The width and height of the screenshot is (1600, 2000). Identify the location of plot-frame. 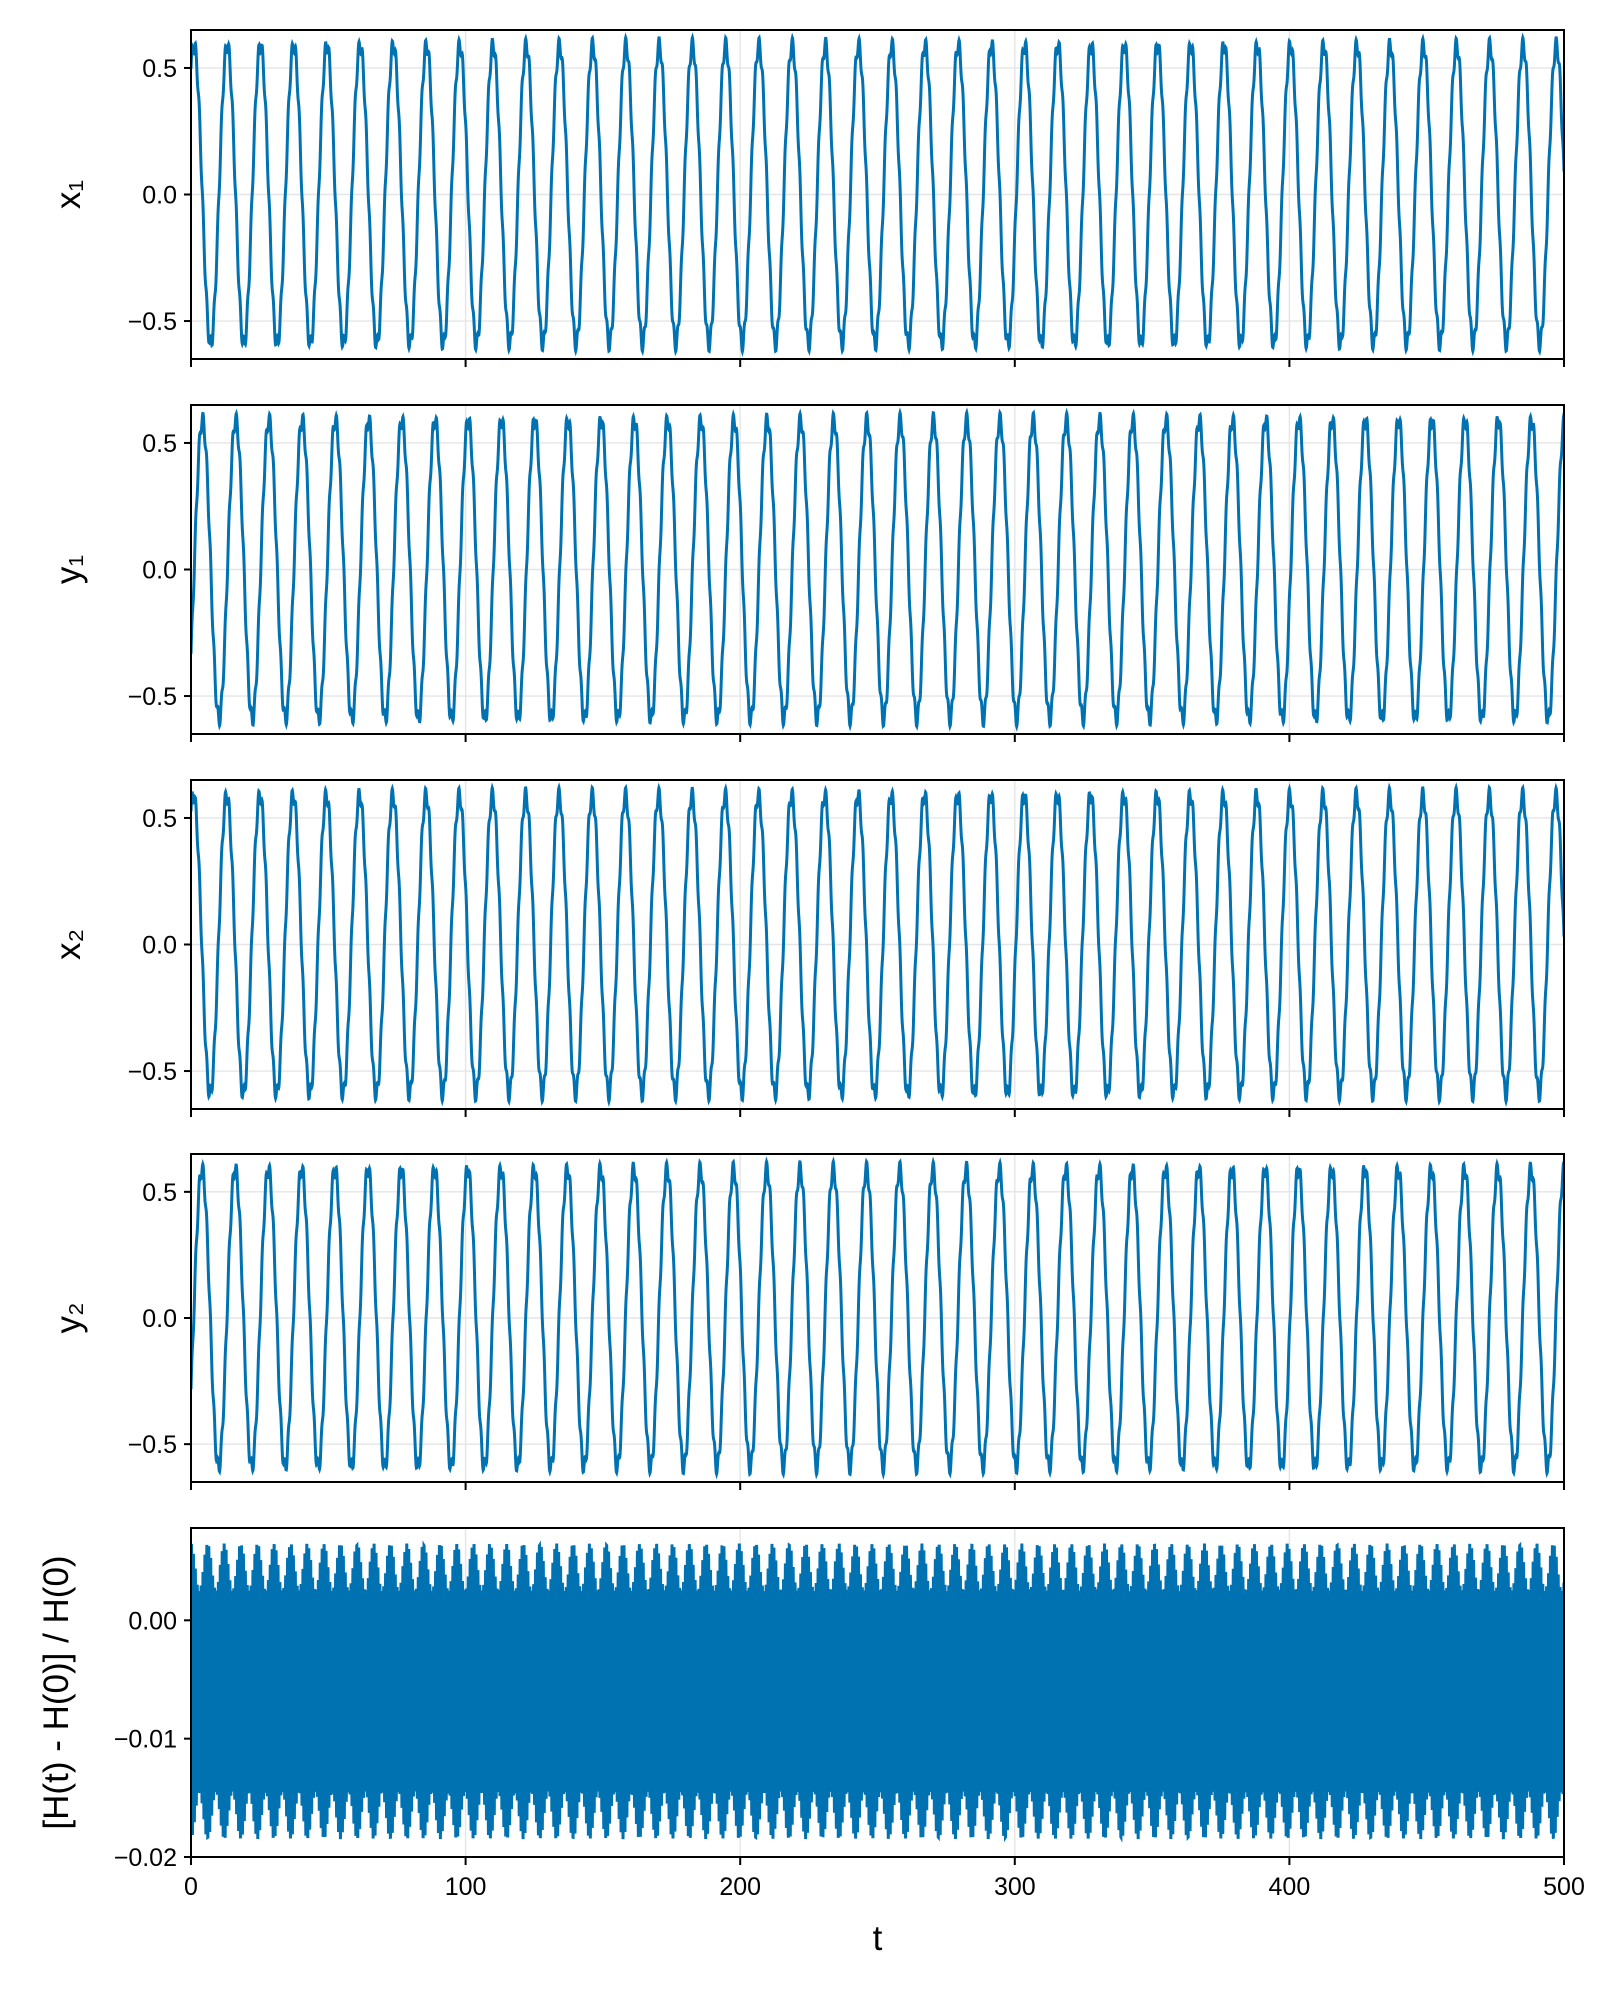
(877, 1692).